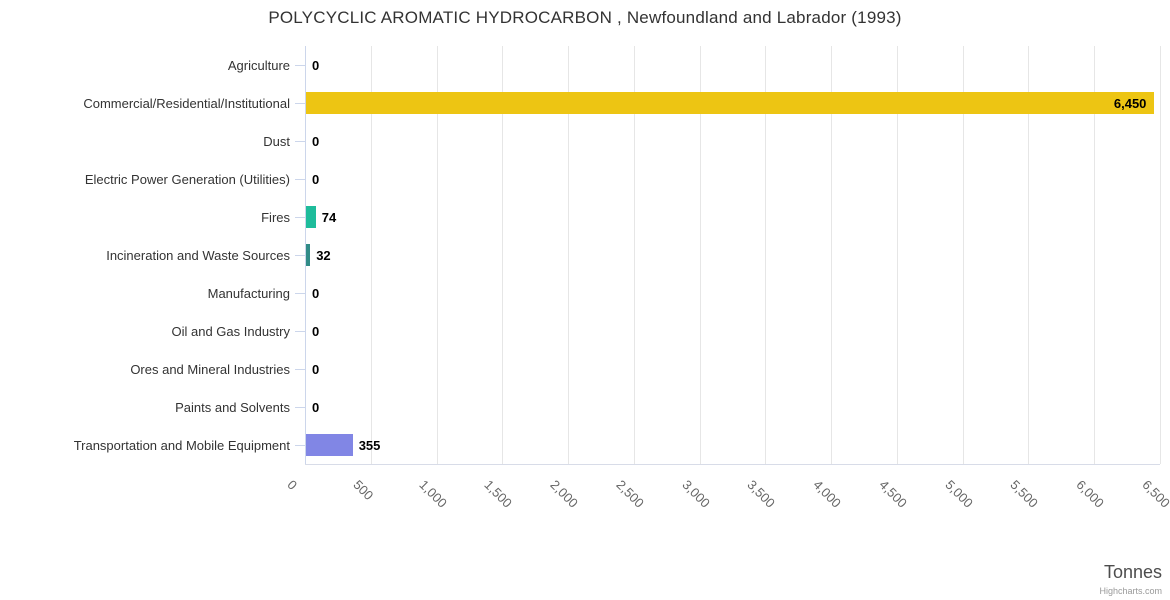 Image resolution: width=1170 pixels, height=600 pixels. What do you see at coordinates (827, 494) in the screenshot?
I see `x-axis-tick-label: 4,000` at bounding box center [827, 494].